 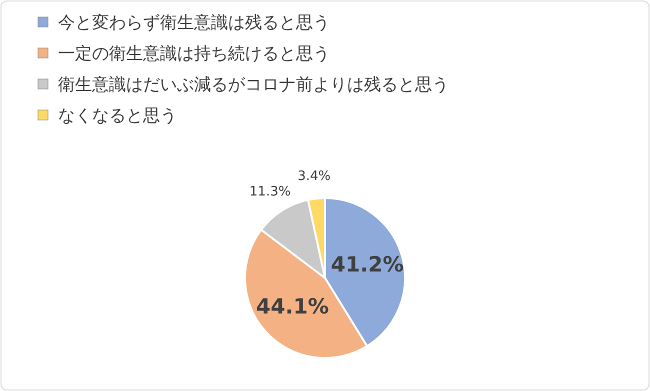 What do you see at coordinates (270, 192) in the screenshot?
I see `data-label: 11.3%` at bounding box center [270, 192].